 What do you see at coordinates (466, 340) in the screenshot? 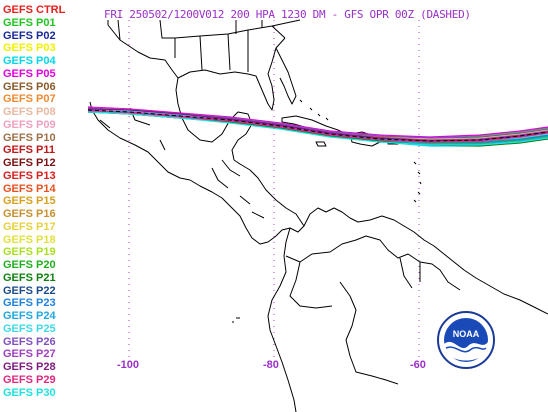
I see `noaa-logo: NOAA` at bounding box center [466, 340].